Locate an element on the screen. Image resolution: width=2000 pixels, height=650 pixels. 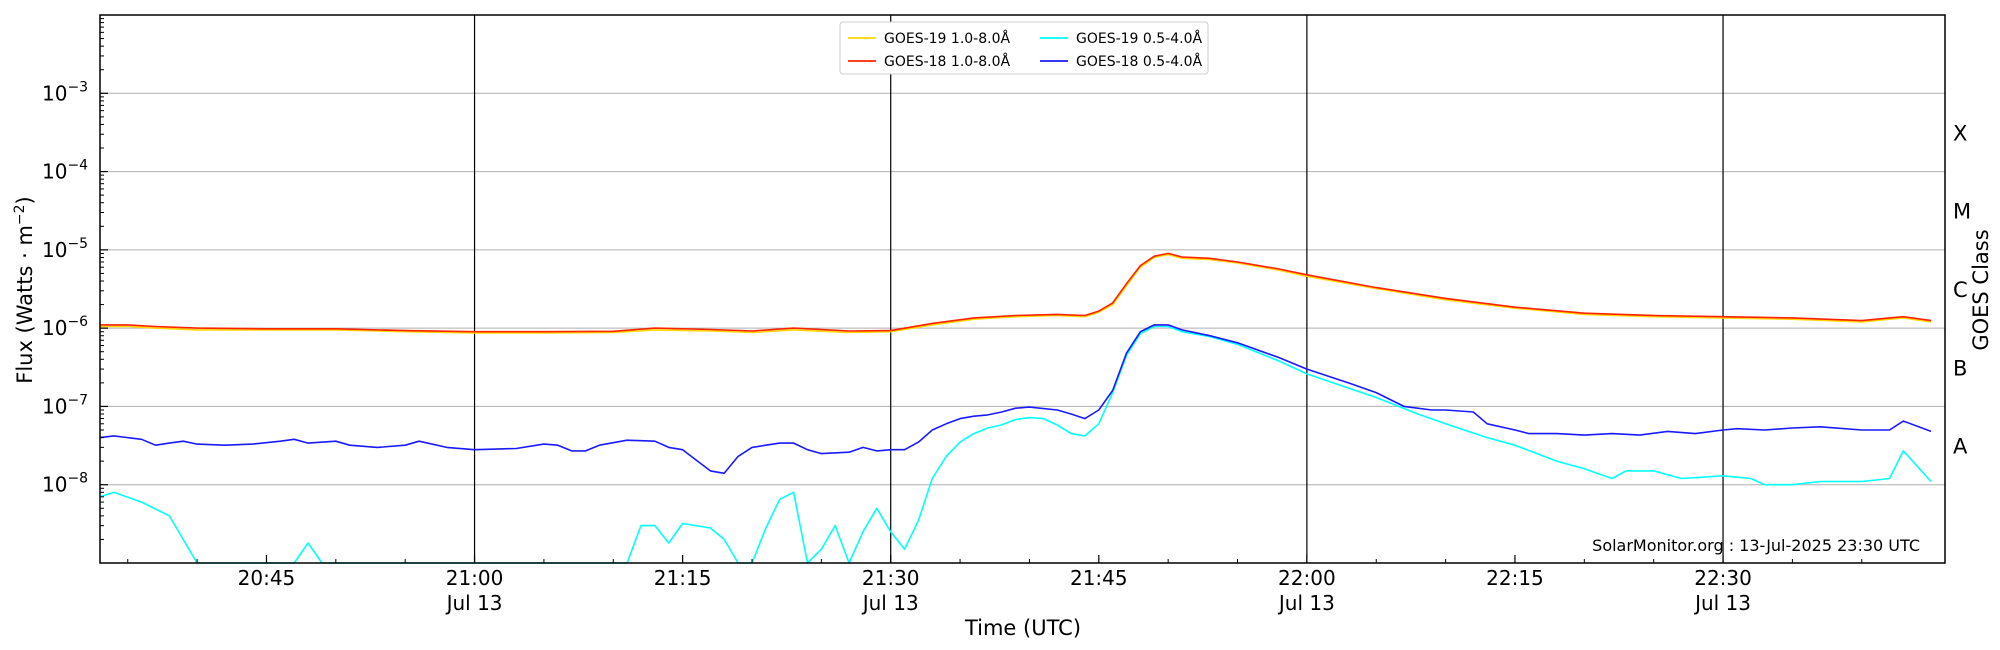
y-tick-label: 10⁻⁵ is located at coordinates (65, 249).